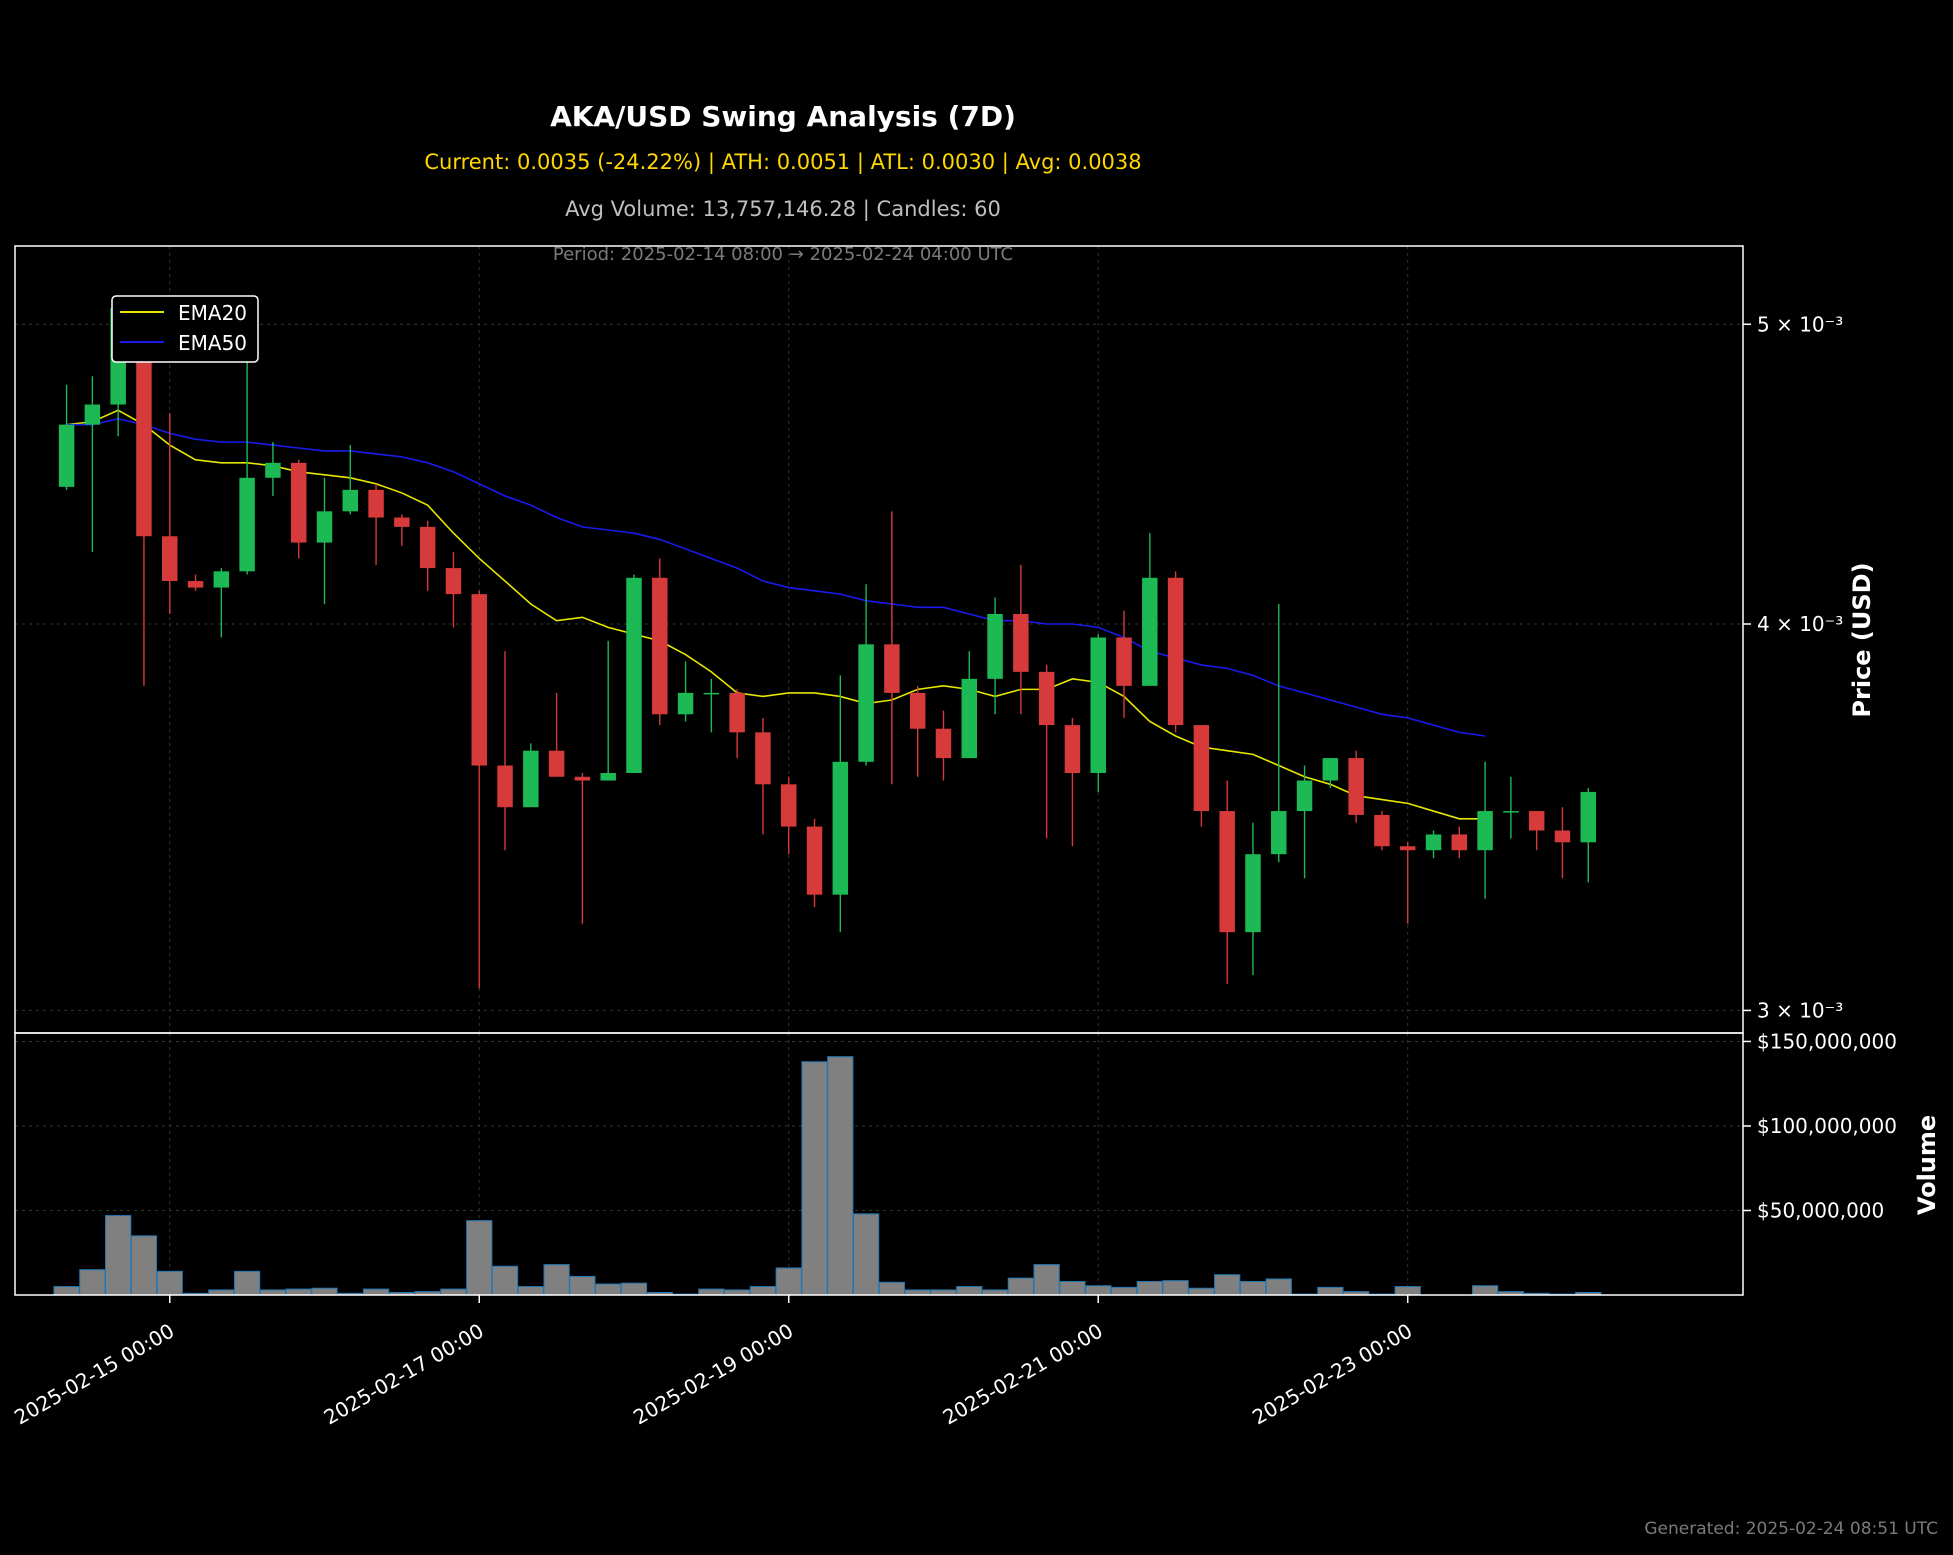 The image size is (1953, 1555). Describe the element at coordinates (1820, 1210) in the screenshot. I see `volume-tick-label: $50,000,000` at that location.